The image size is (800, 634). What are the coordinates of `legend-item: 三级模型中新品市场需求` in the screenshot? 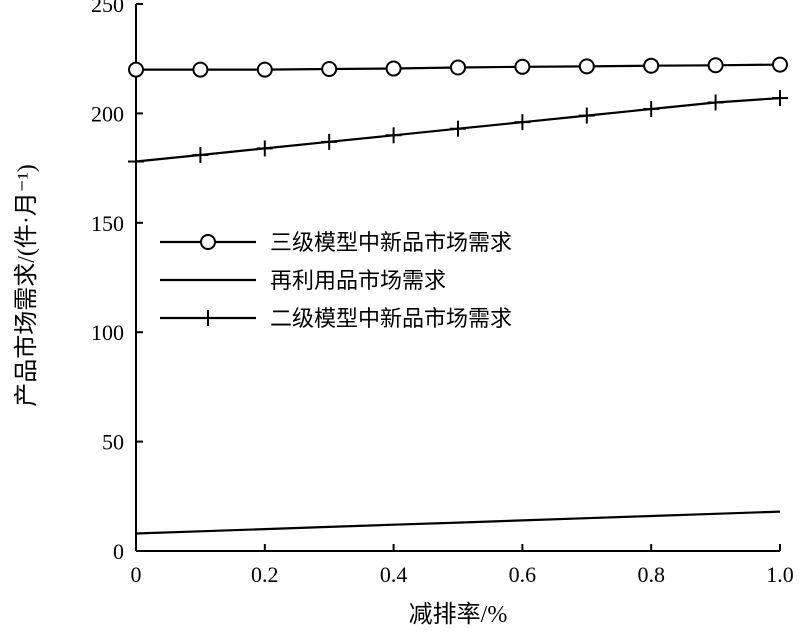 It's located at (336, 243).